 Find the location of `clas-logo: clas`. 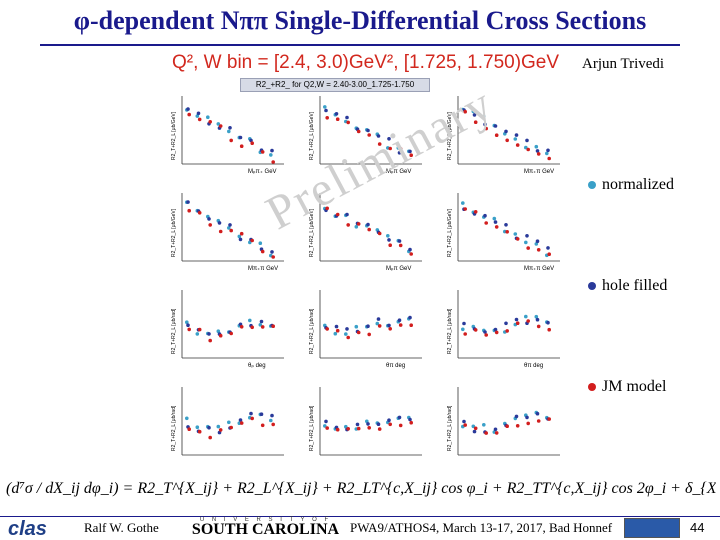

clas-logo: clas is located at coordinates (27, 529).